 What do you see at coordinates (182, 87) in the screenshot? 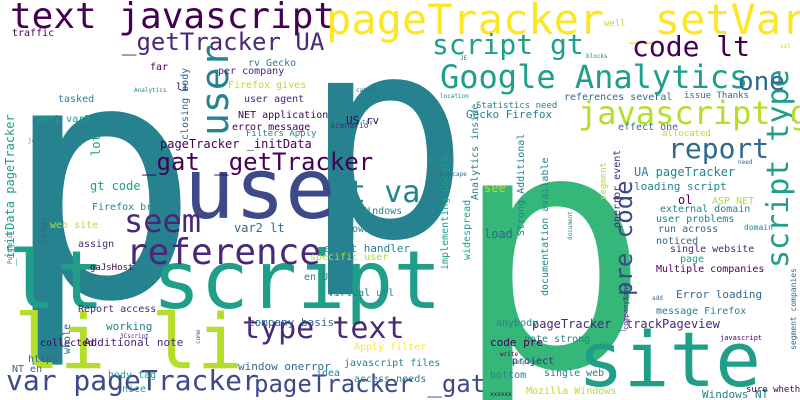
I see `word: li` at bounding box center [182, 87].